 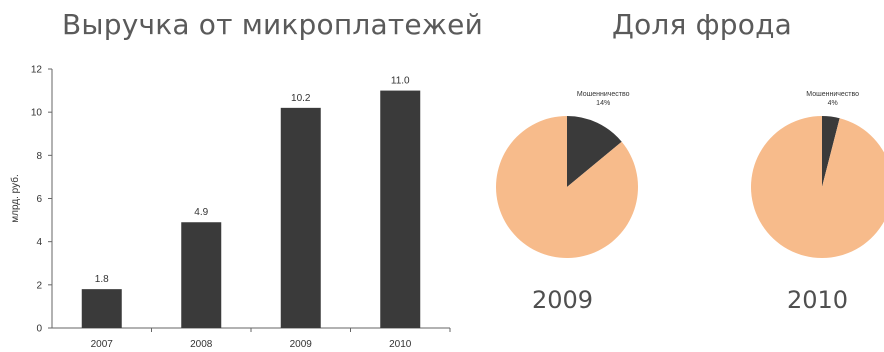 I want to click on x-tick-label: 2010, so click(x=400, y=344).